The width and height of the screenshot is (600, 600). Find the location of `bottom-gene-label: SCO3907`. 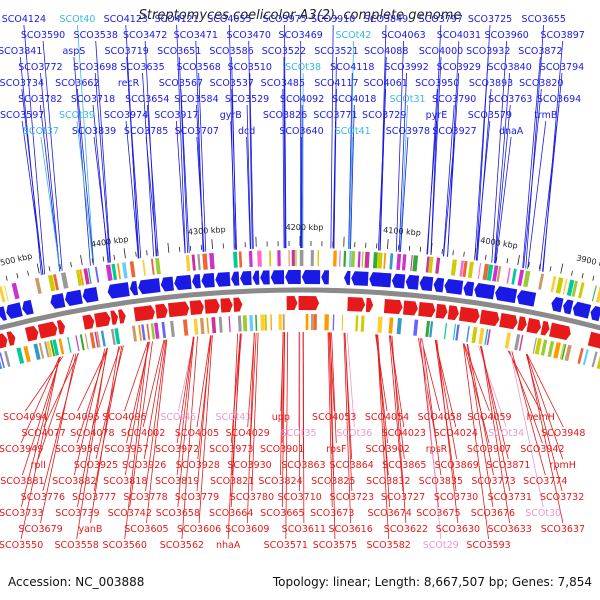

bottom-gene-label: SCO3907 is located at coordinates (489, 449).